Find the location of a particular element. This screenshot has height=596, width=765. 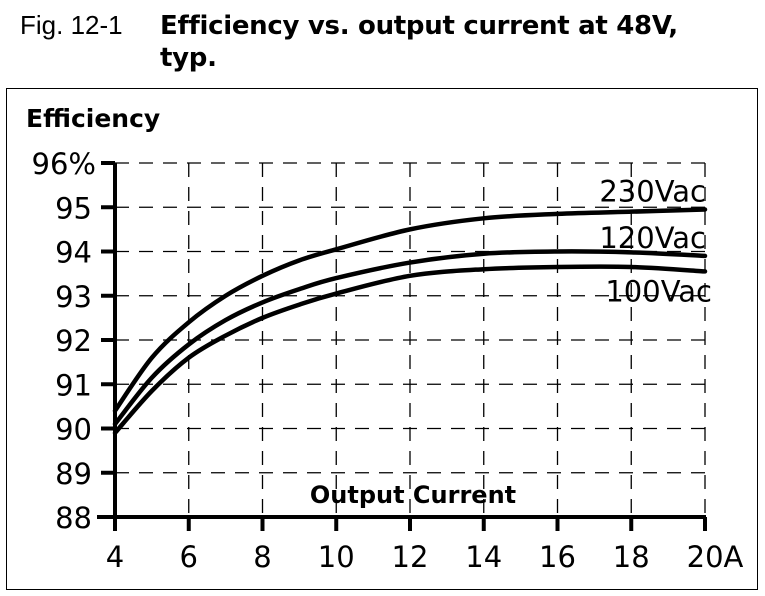

series-label-120vac: 120Vac is located at coordinates (652, 238).